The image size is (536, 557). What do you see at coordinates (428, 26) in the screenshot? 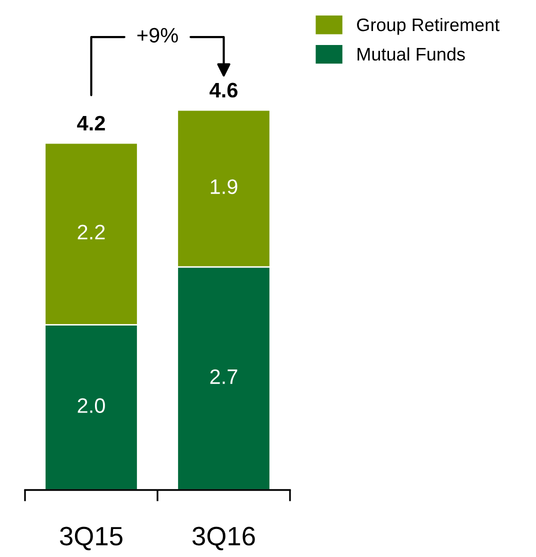
I see `legend-label: Group Retirement` at bounding box center [428, 26].